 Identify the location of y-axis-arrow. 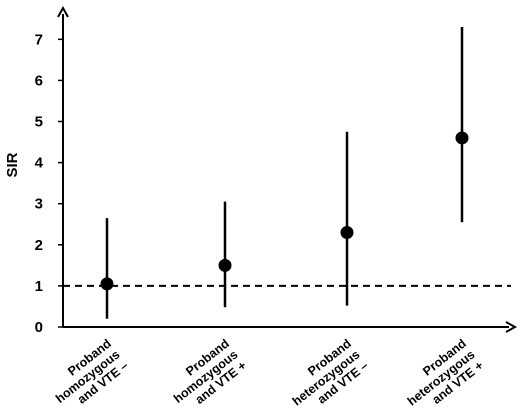
(63, 11).